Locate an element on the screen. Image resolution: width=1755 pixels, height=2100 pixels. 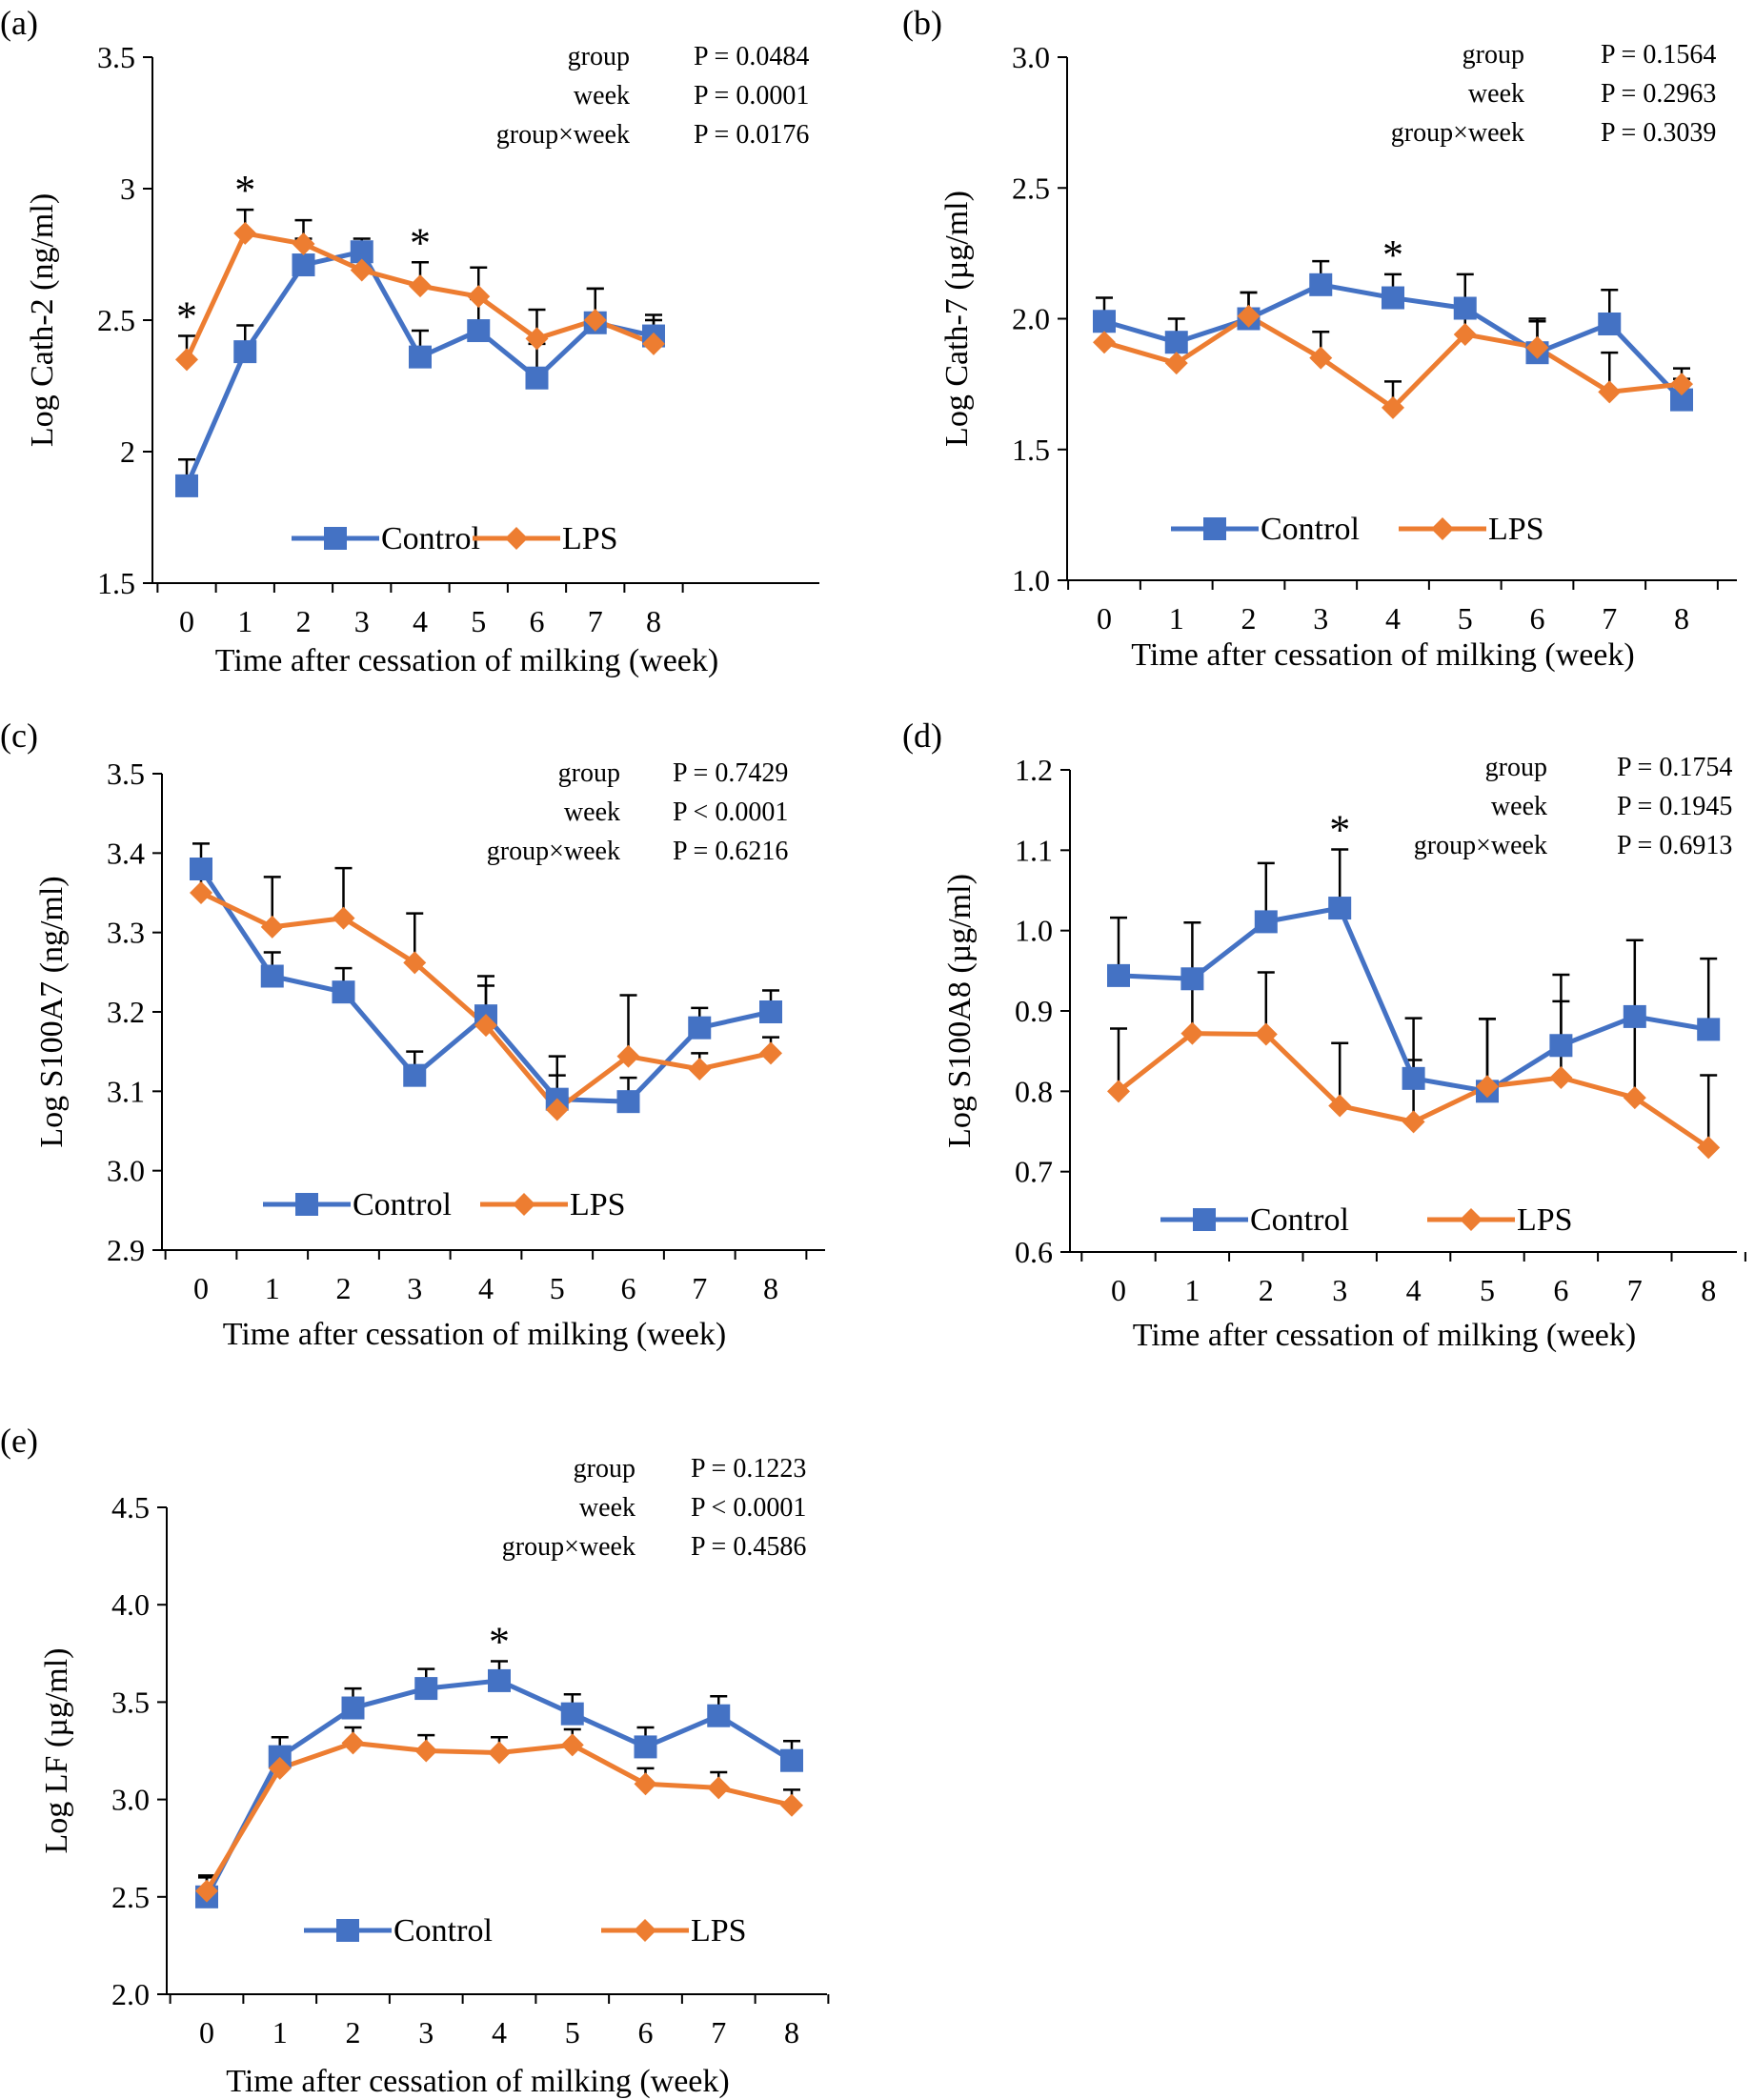
y-tick-label: 0.7 is located at coordinates (1034, 1172).